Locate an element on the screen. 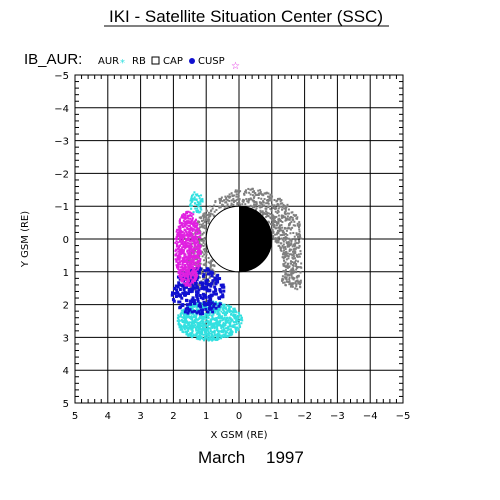 The width and height of the screenshot is (500, 500). x-tick-label: −4 is located at coordinates (370, 416).